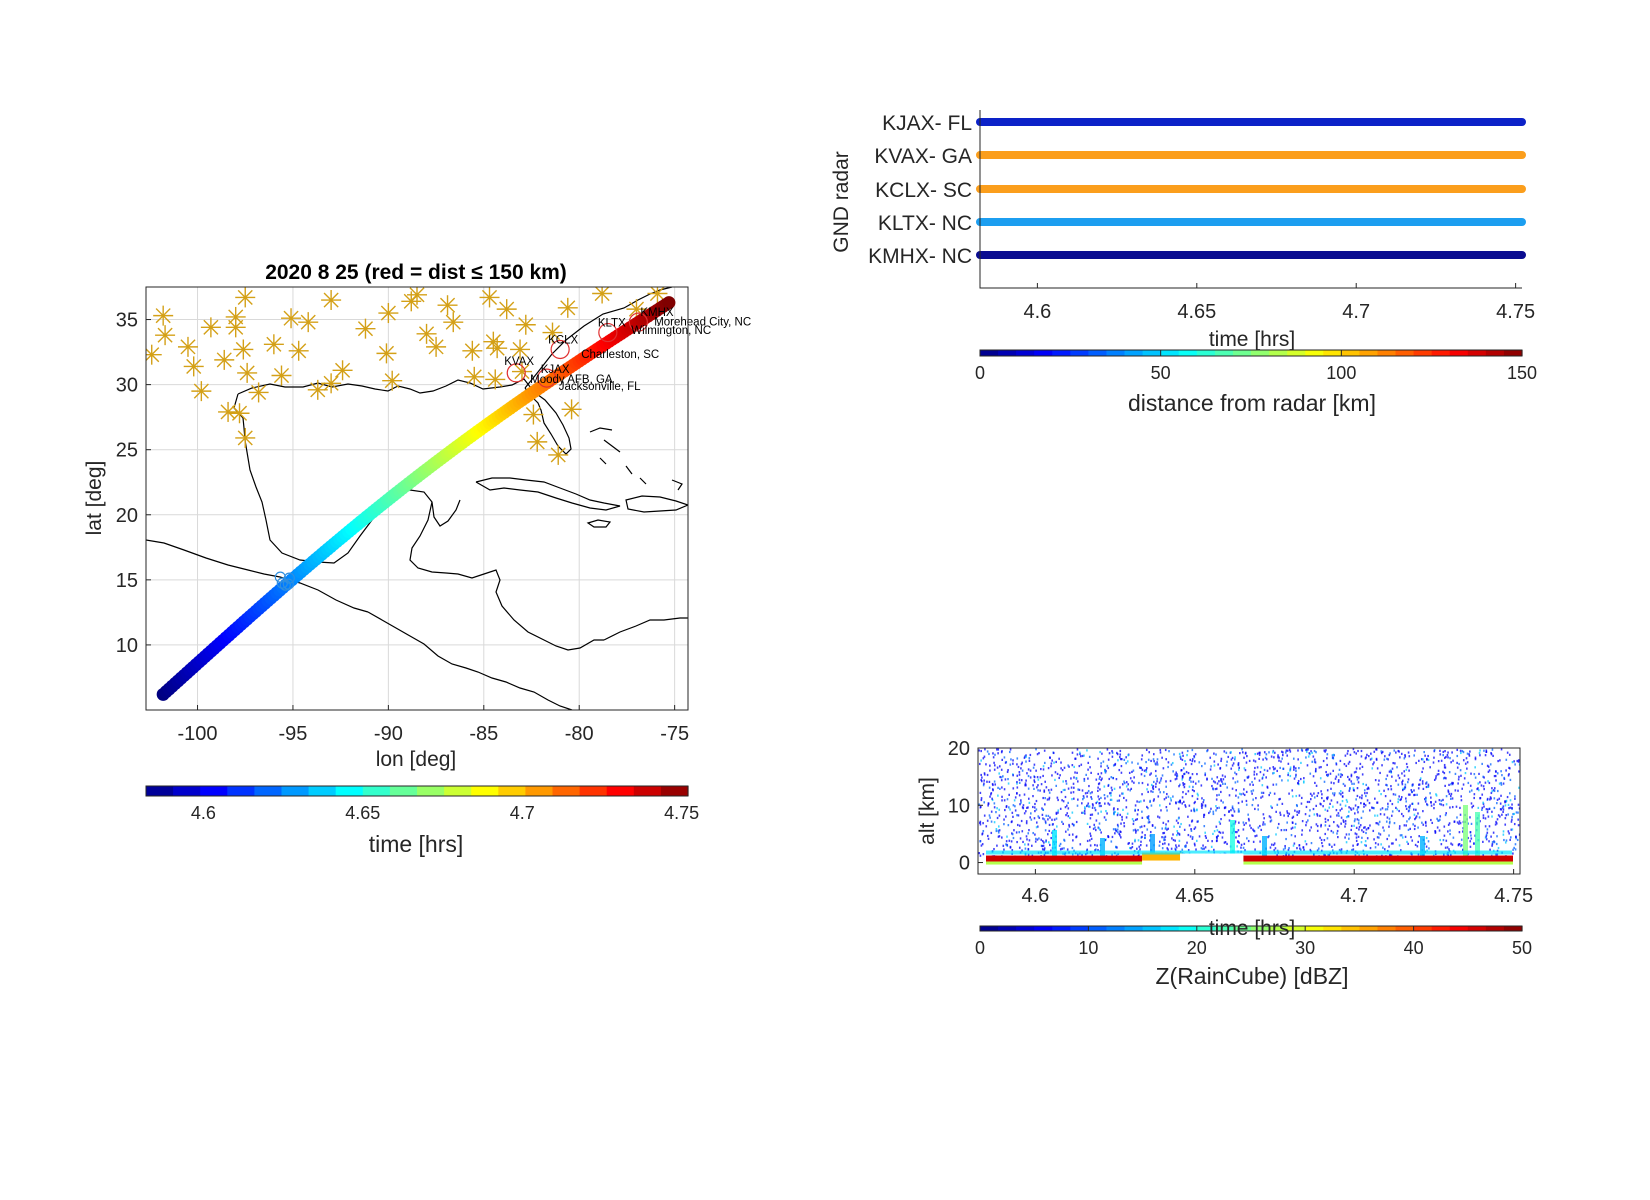 The height and width of the screenshot is (1200, 1650). I want to click on station-label: KCLX, so click(563, 340).